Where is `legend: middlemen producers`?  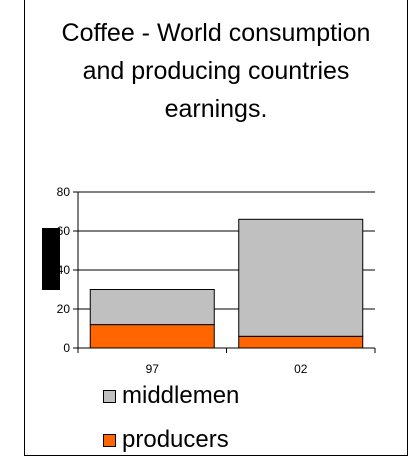 legend: middlemen producers is located at coordinates (171, 418).